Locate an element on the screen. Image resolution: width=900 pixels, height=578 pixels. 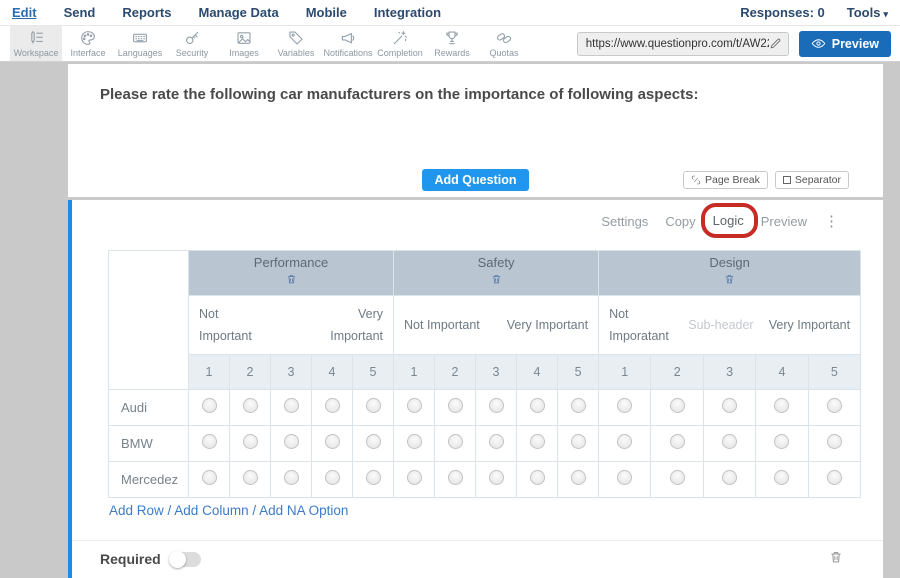
add-row-link: Add Row is located at coordinates (136, 510).